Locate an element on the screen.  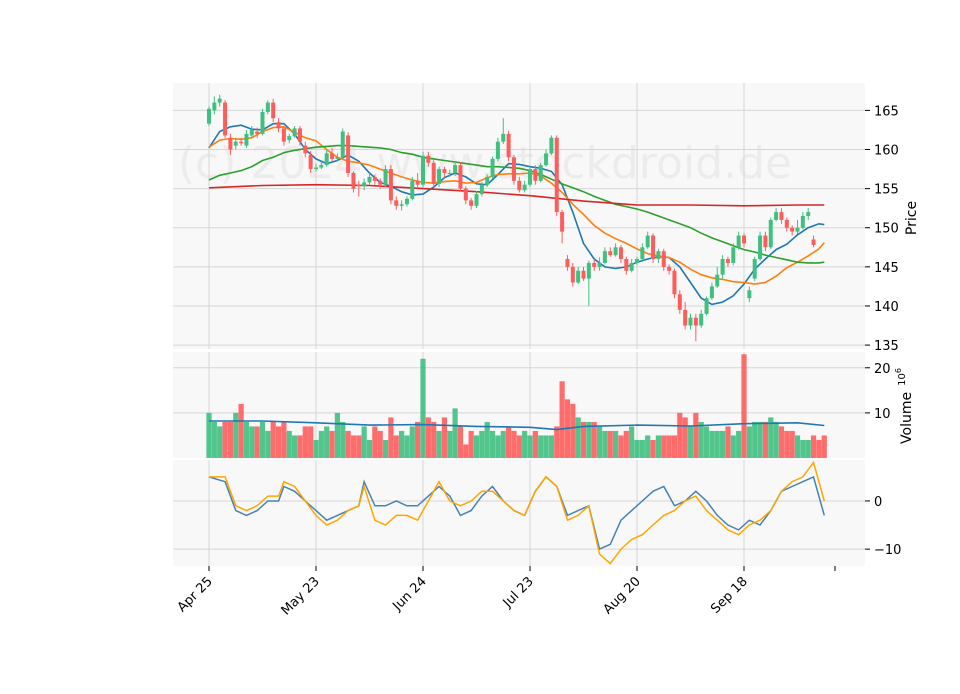
volume-exponent-power: 6 is located at coordinates (898, 370).